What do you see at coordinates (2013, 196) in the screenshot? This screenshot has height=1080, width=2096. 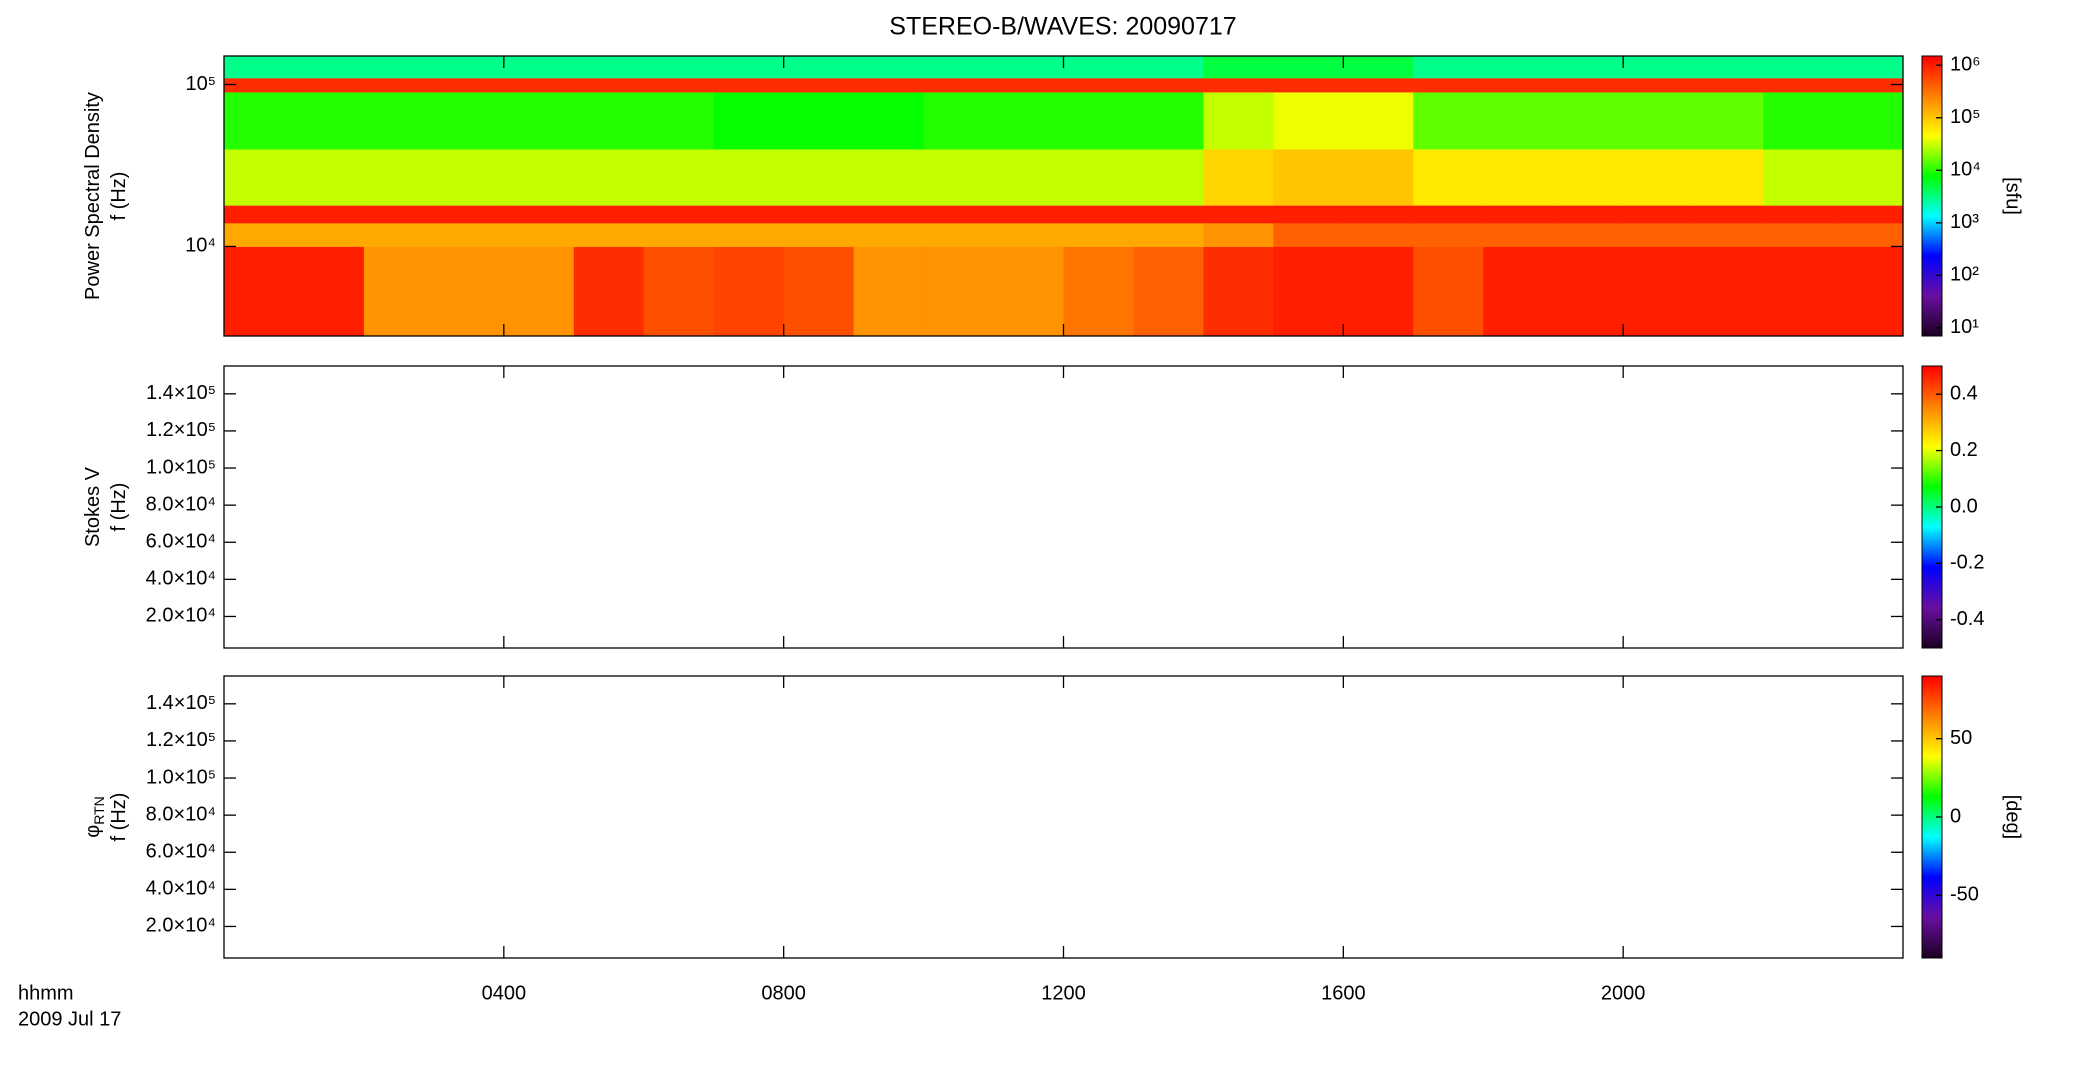 I see `colorbar-label: [sfu]` at bounding box center [2013, 196].